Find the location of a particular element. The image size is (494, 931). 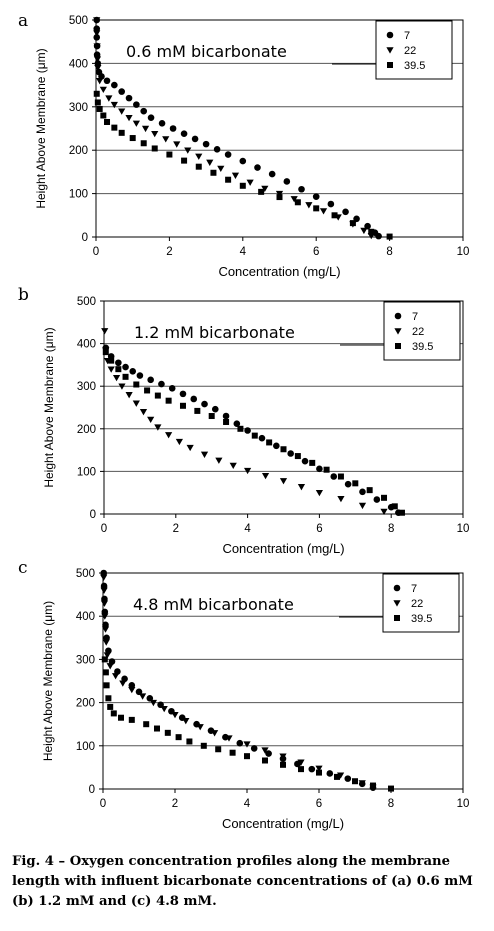

legend-label: 39.5 is located at coordinates (421, 619).